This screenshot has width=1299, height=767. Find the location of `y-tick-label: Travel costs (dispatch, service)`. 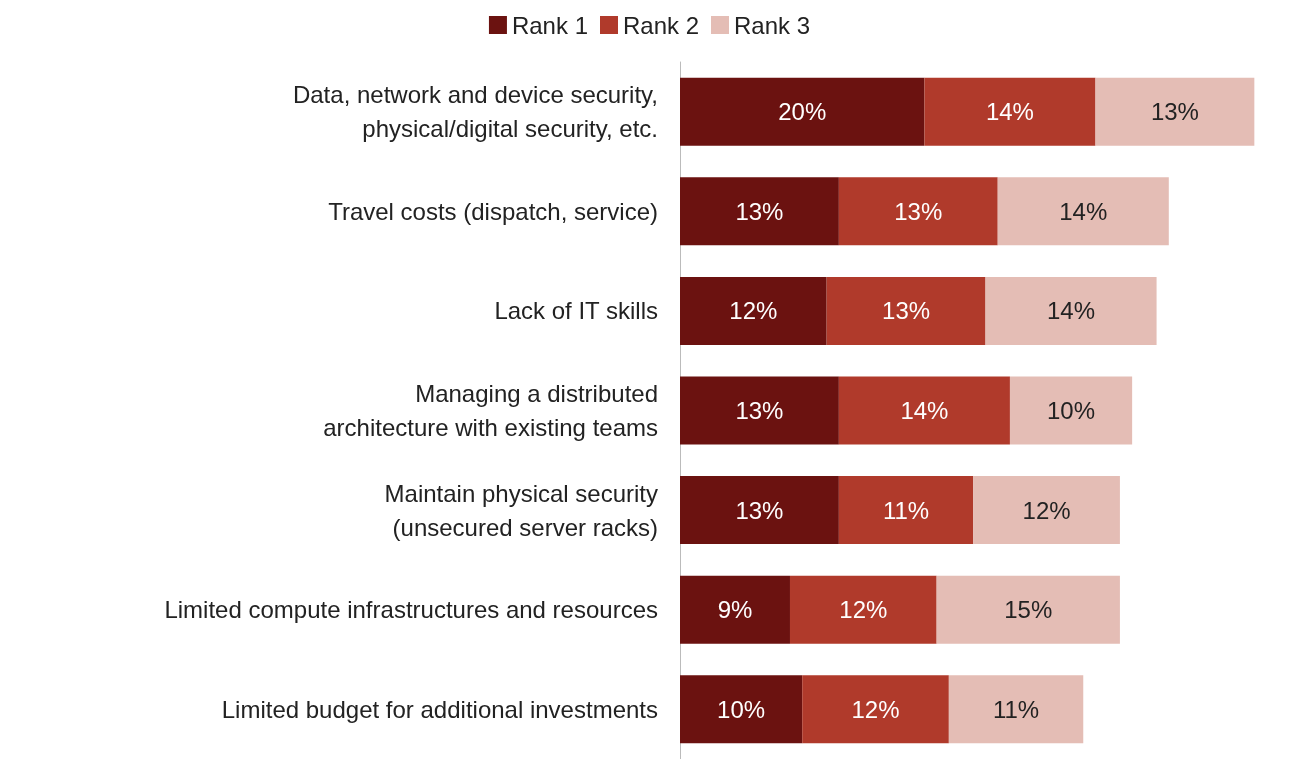

y-tick-label: Travel costs (dispatch, service) is located at coordinates (493, 211).